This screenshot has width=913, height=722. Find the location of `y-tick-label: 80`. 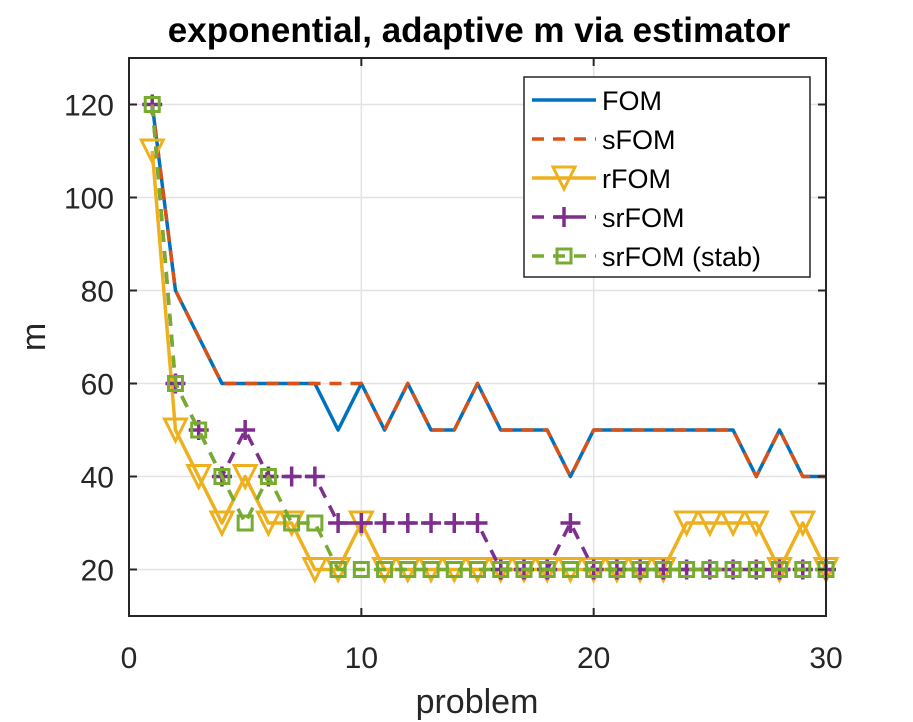

y-tick-label: 80 is located at coordinates (97, 292).